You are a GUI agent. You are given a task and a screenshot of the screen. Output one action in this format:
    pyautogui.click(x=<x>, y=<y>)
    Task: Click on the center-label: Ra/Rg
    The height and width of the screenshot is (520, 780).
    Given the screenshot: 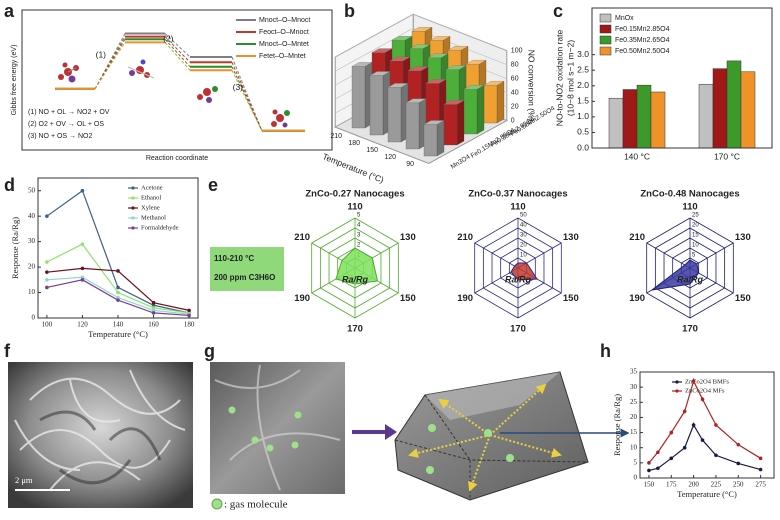 What is the action you would take?
    pyautogui.click(x=518, y=279)
    